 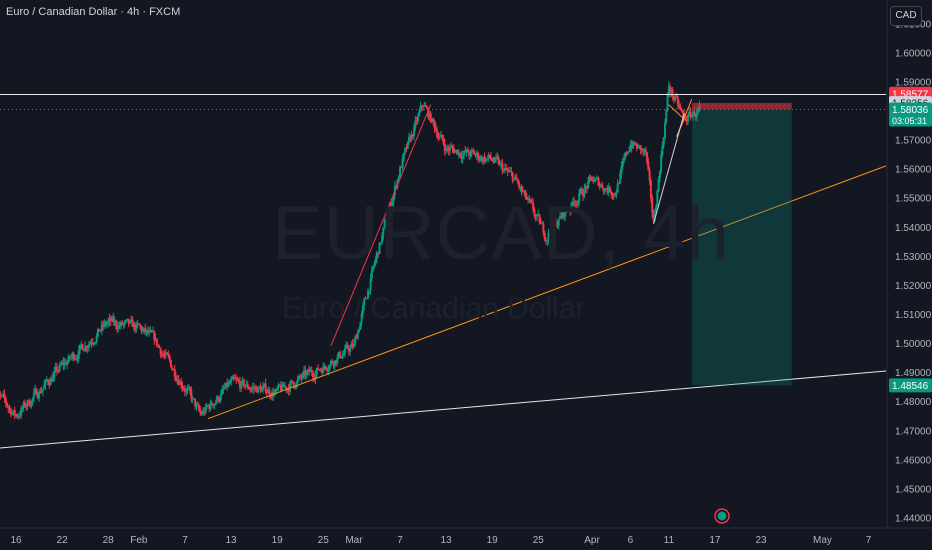 What do you see at coordinates (761, 540) in the screenshot?
I see `time-tick-label: 23` at bounding box center [761, 540].